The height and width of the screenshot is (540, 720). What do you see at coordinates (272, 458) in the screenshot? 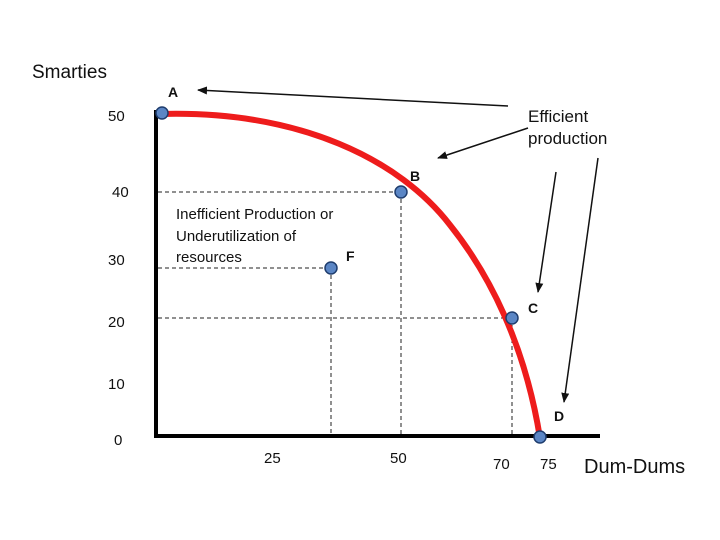
I see `x-tick-label: 25` at bounding box center [272, 458].